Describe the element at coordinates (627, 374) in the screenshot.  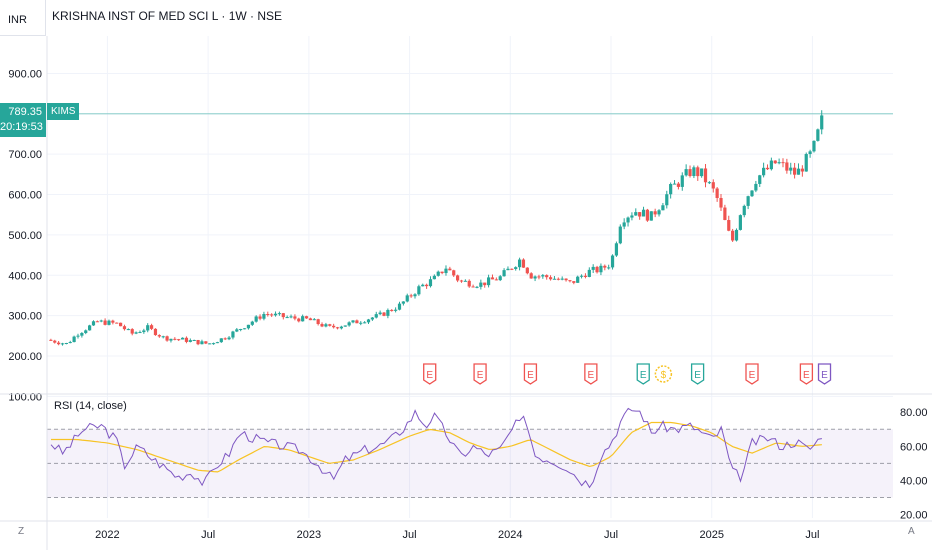
I see `event-markers: E E E E E $ E E E E` at that location.